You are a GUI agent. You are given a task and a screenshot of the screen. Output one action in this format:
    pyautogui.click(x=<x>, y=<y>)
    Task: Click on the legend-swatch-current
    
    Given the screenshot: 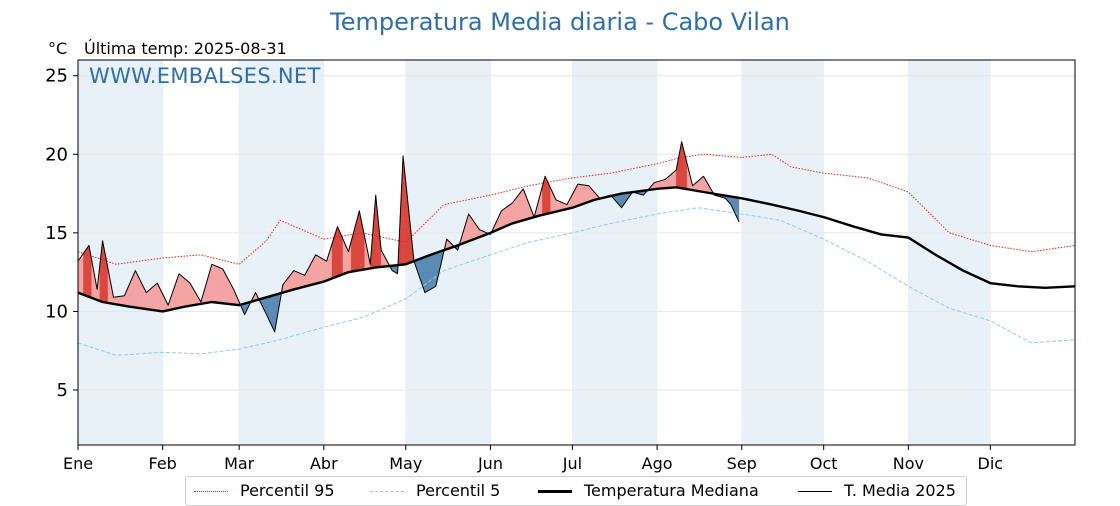 What is the action you would take?
    pyautogui.click(x=815, y=491)
    